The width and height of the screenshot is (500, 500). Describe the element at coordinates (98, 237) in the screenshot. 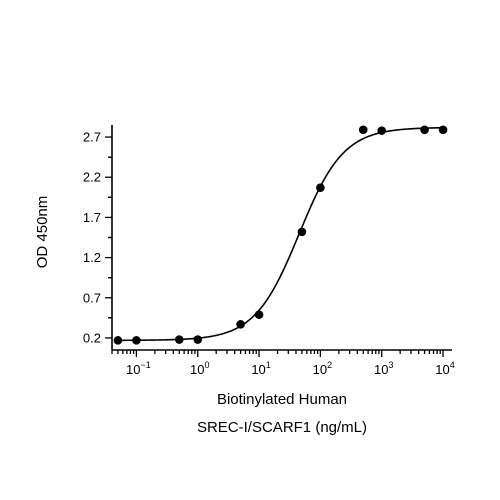

I see `y-axis: 0.2 0.7 1.2 1.7 2.2 2.7` at that location.